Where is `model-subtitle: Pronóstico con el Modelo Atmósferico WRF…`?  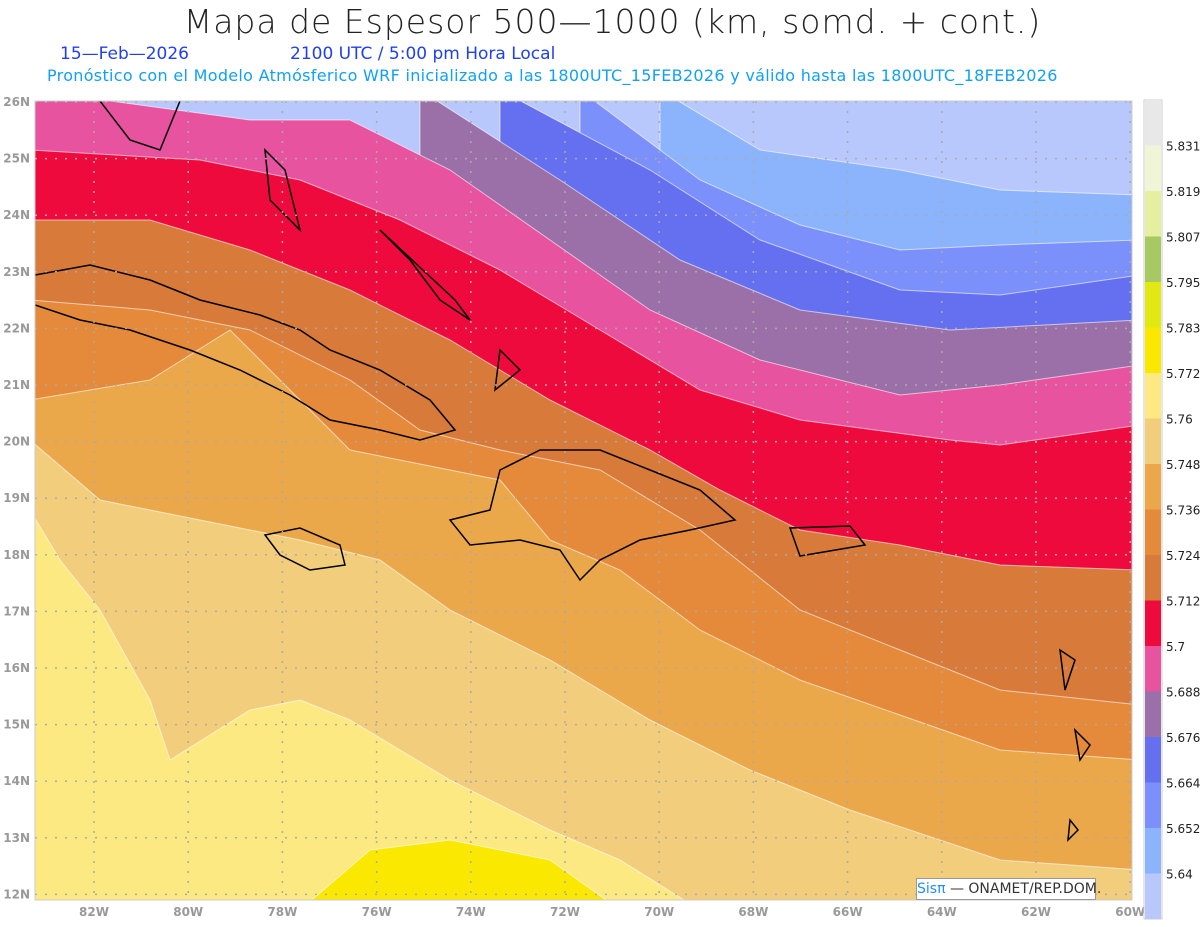
model-subtitle: Pronóstico con el Modelo Atmósferico WRF… is located at coordinates (552, 75).